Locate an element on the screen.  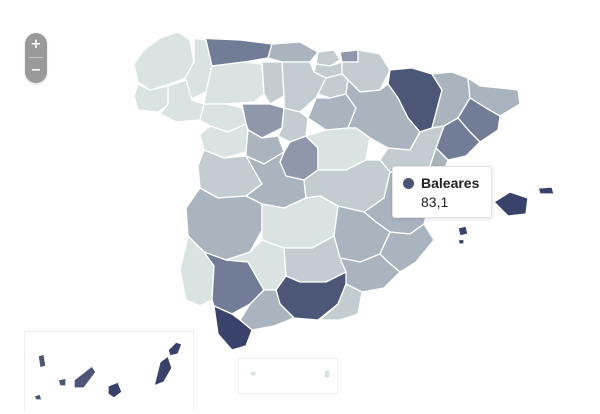
ceuta-melilla-inset-frame is located at coordinates (288, 376).